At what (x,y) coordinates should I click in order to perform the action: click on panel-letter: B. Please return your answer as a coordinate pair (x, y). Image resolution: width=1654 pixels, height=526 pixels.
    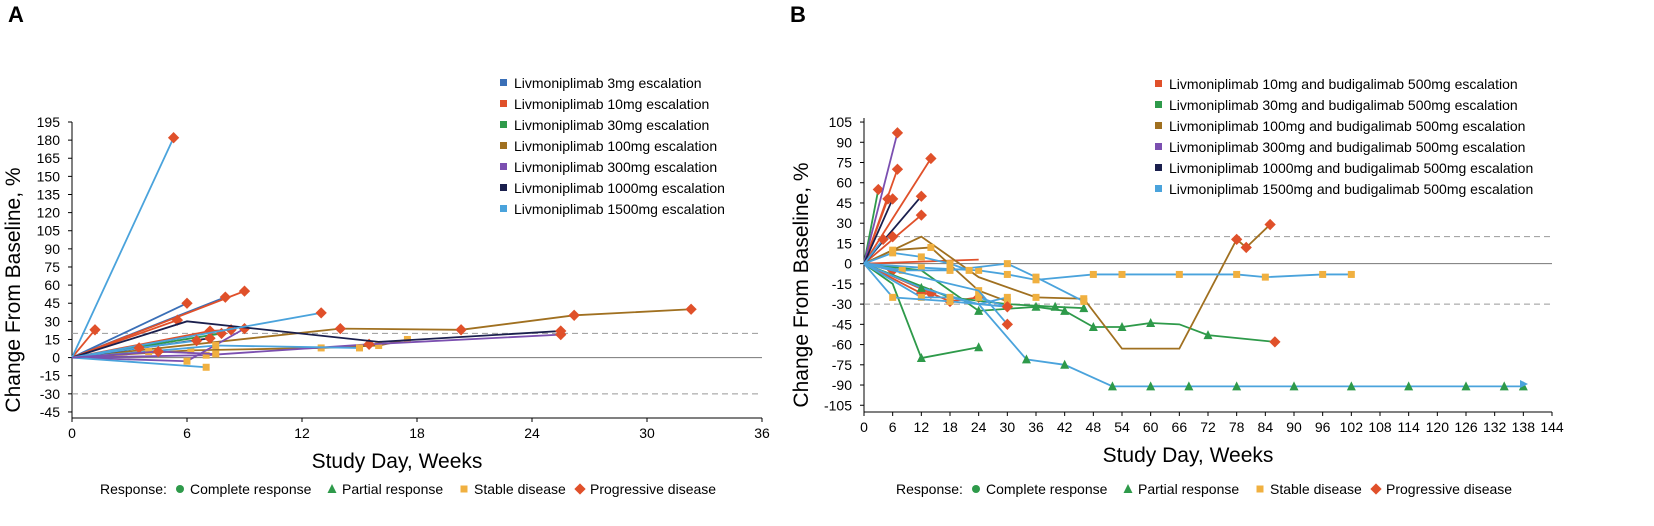
    Looking at the image, I should click on (798, 14).